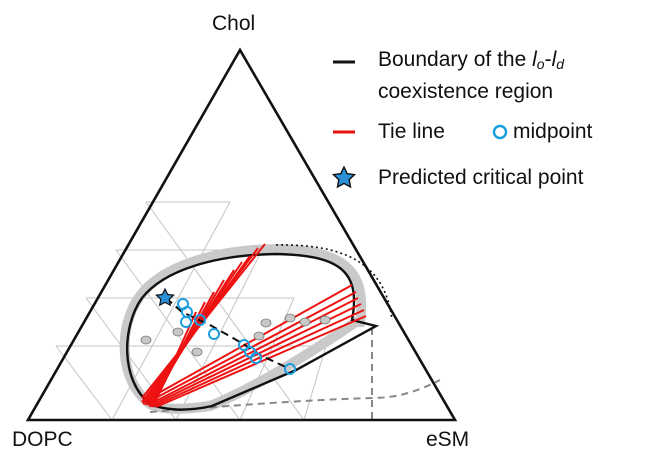 Image resolution: width=652 pixels, height=454 pixels. I want to click on vertex-label-top: Chol, so click(234, 23).